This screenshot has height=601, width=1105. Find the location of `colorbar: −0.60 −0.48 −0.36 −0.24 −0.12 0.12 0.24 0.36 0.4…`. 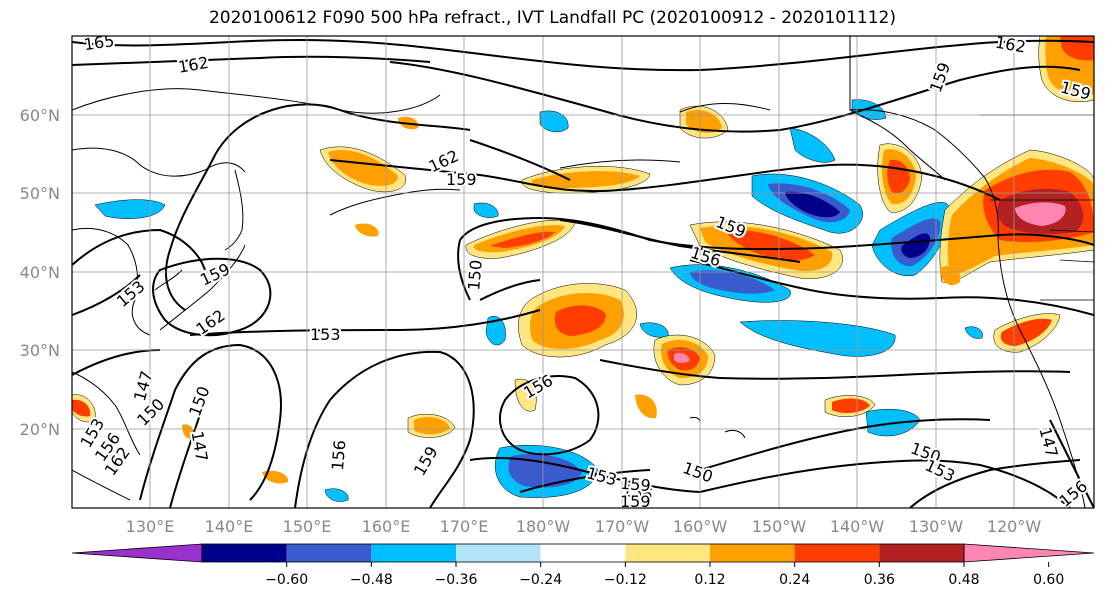

colorbar: −0.60 −0.48 −0.36 −0.24 −0.12 0.12 0.24 0.36 0.4… is located at coordinates (583, 565).